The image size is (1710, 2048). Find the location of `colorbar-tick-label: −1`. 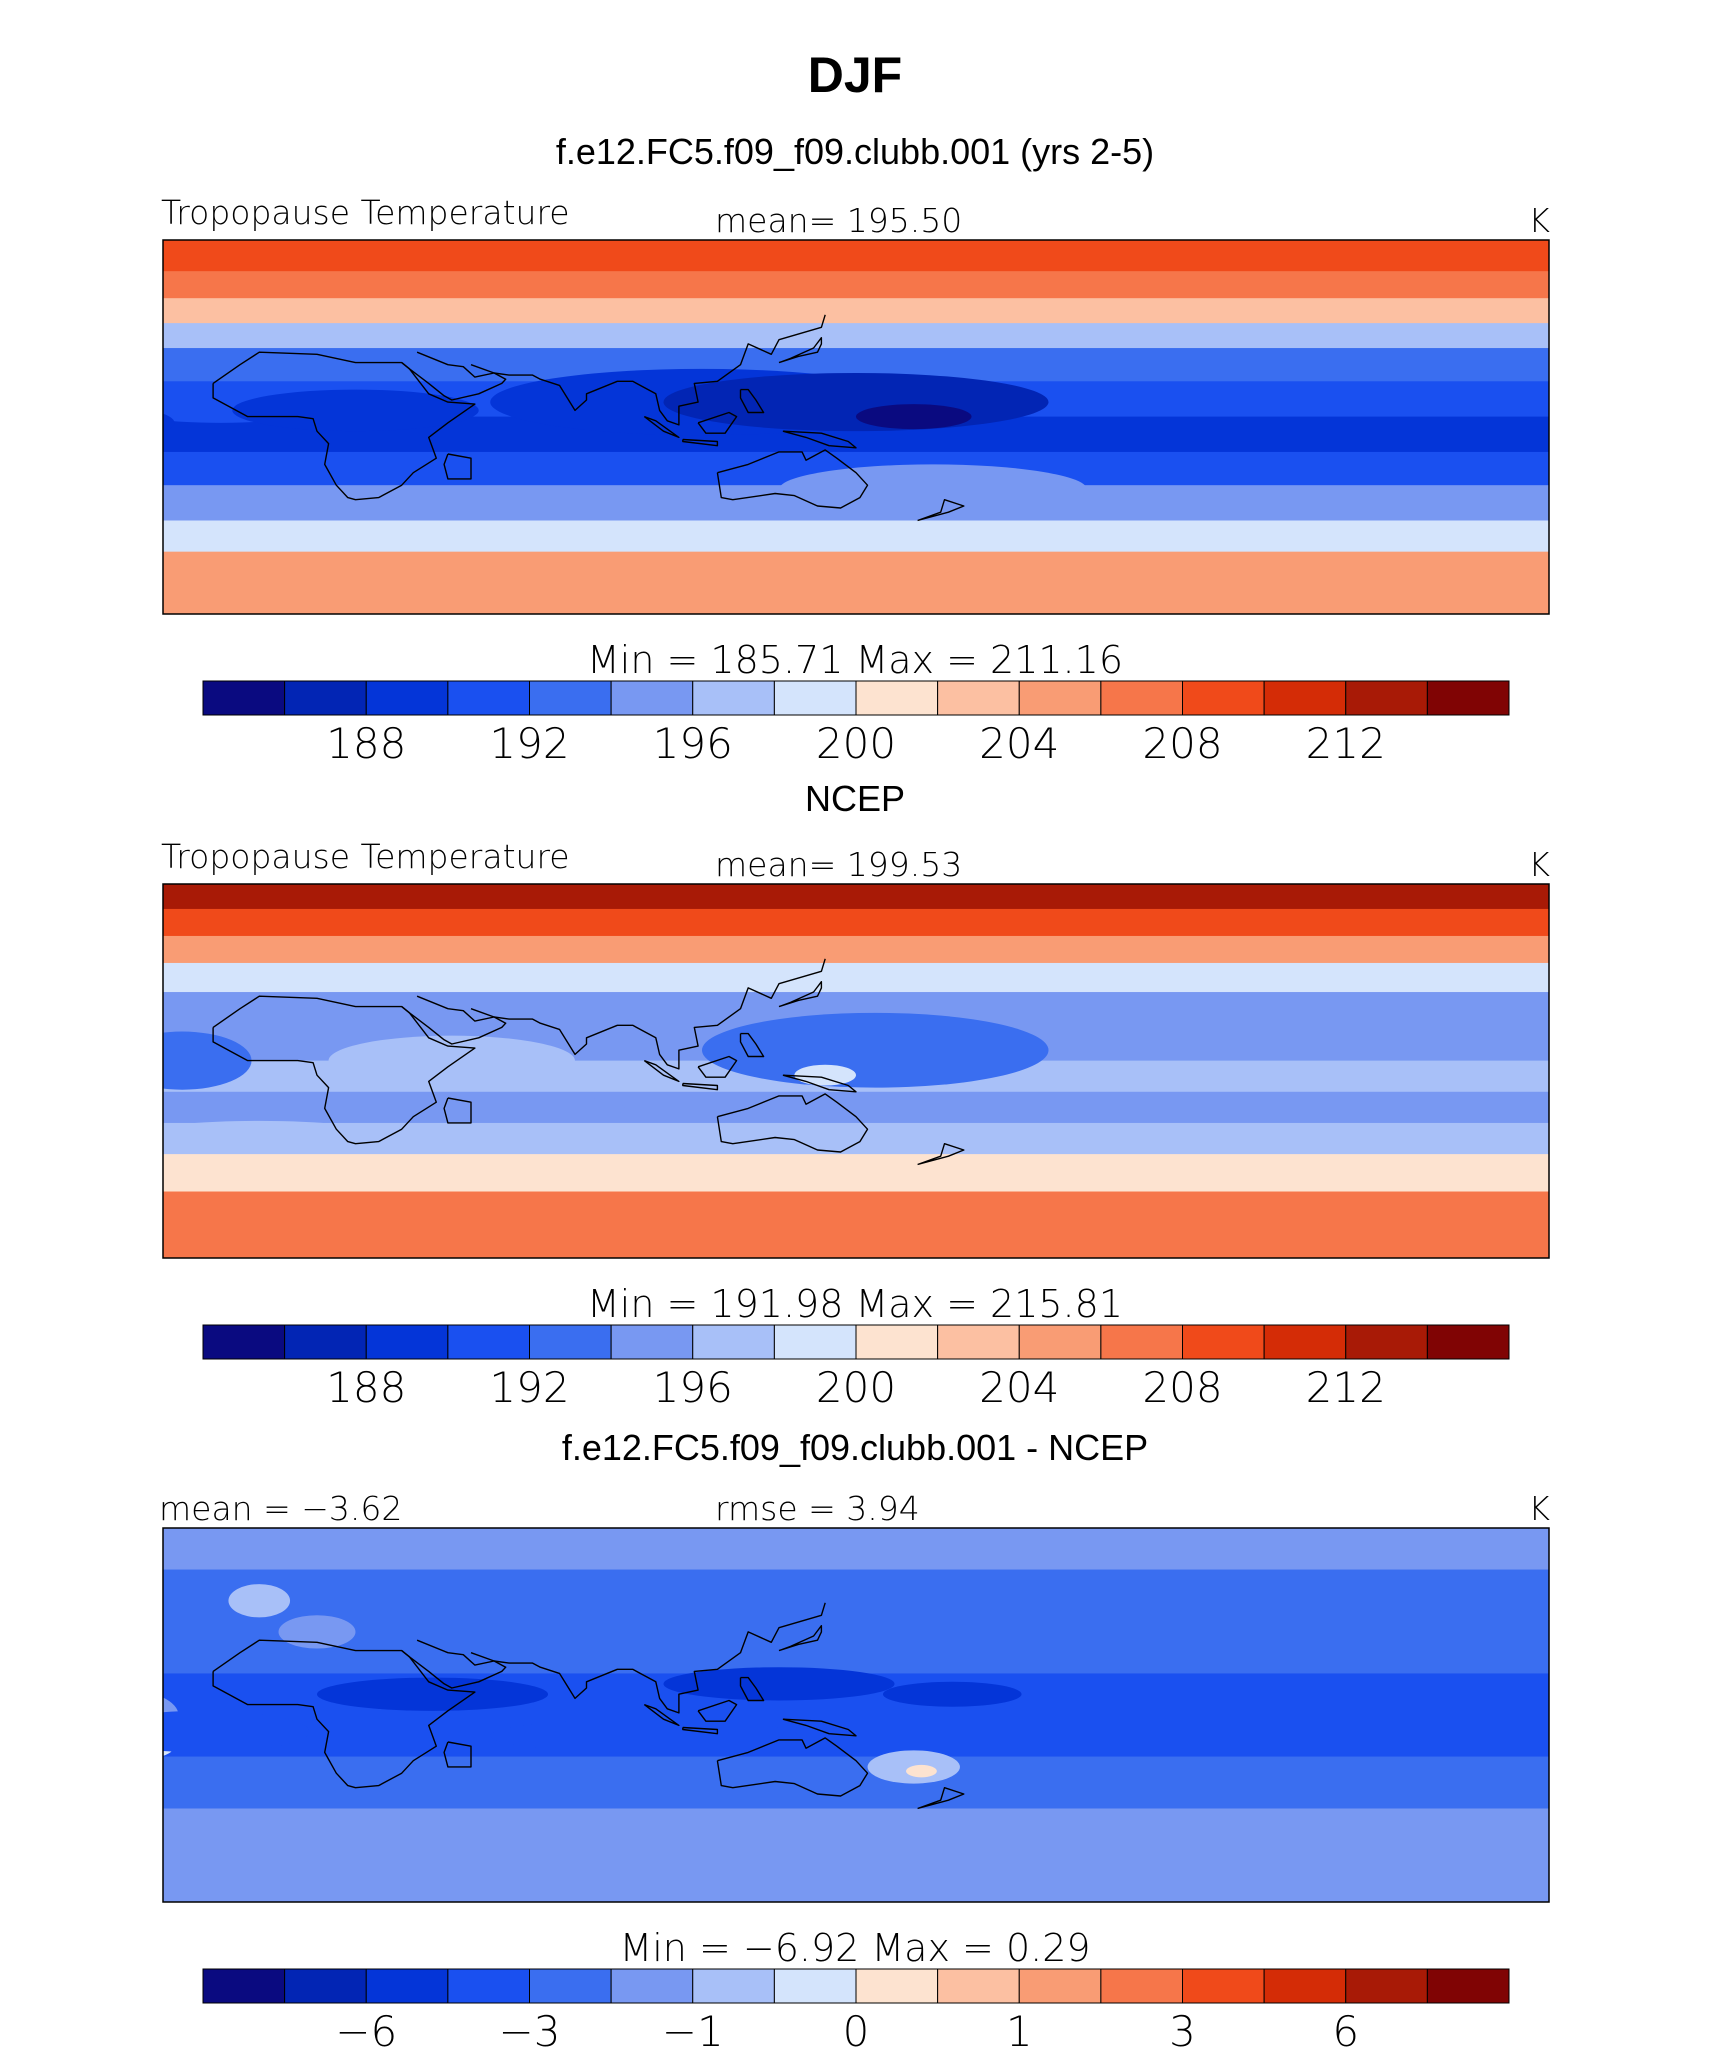

colorbar-tick-label: −1 is located at coordinates (693, 2027).